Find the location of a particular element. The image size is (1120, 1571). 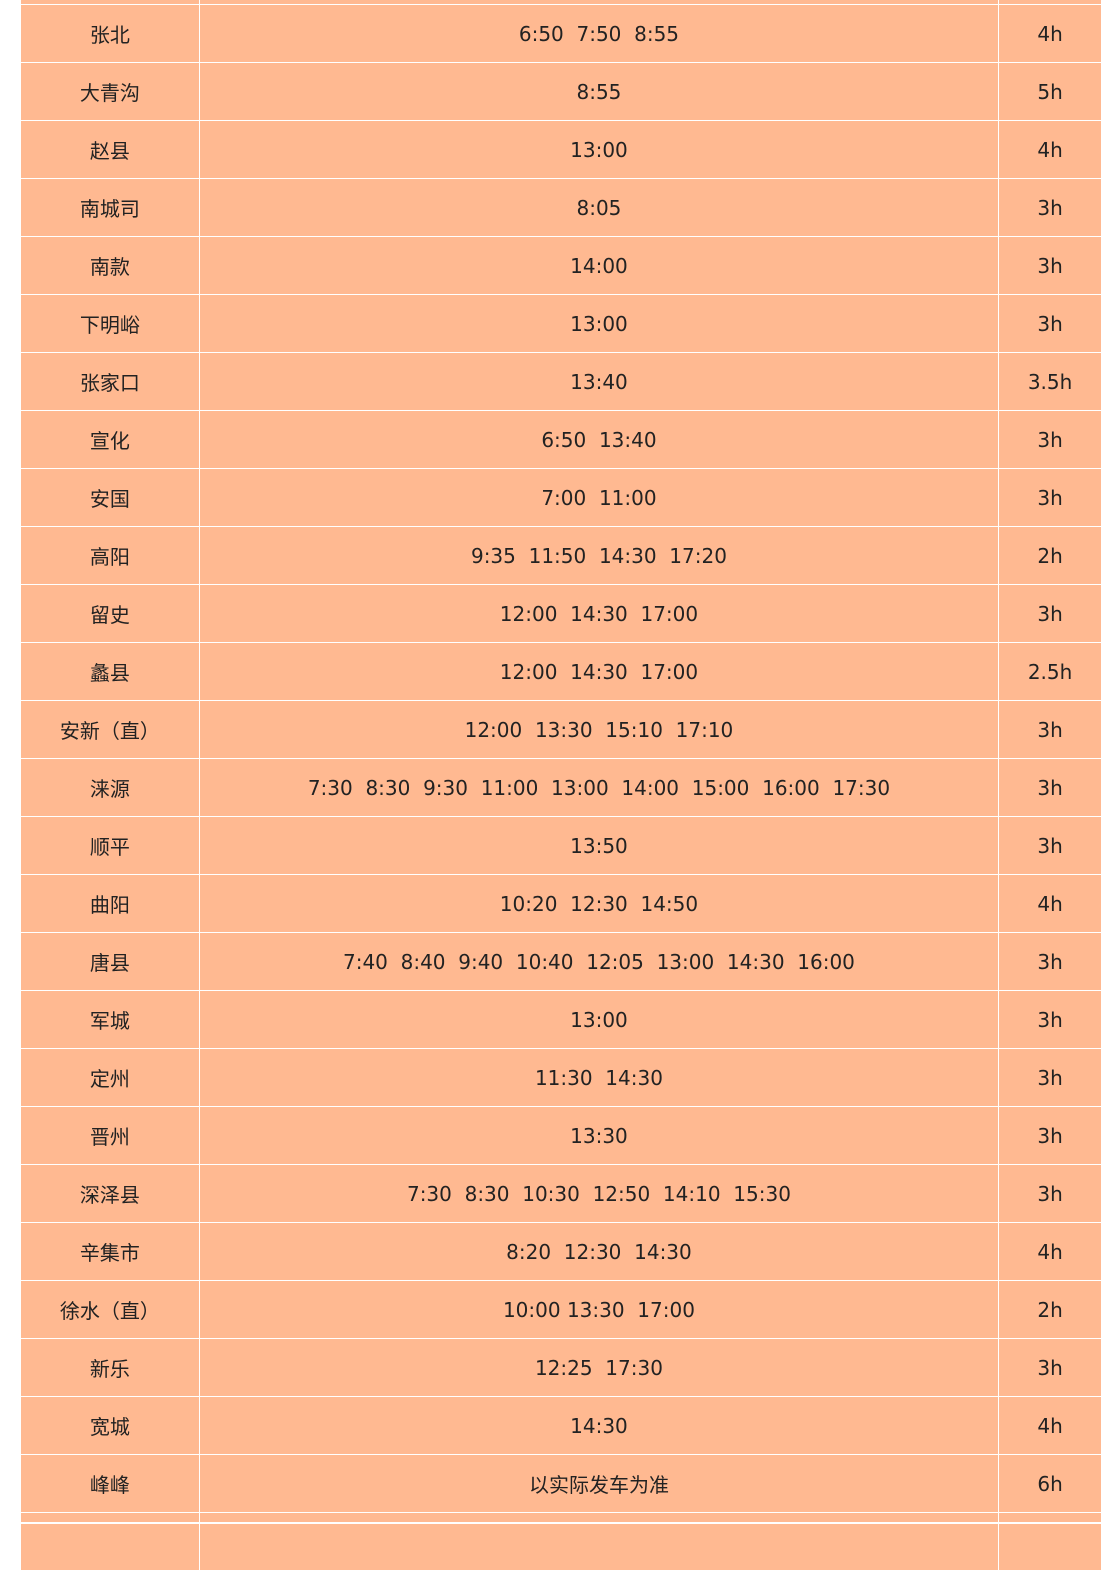

table-row: 蠡县 12:00 14:30 17:00 2.5h is located at coordinates (561, 671).